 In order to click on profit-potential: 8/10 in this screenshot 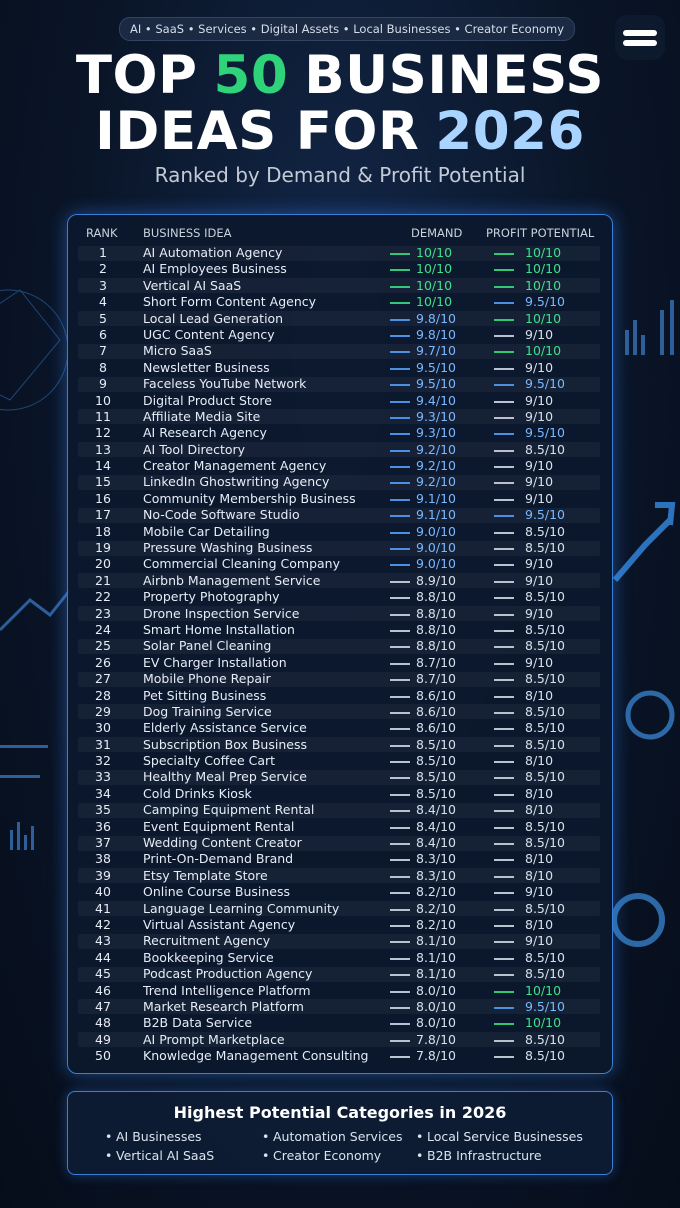, I will do `click(539, 859)`.